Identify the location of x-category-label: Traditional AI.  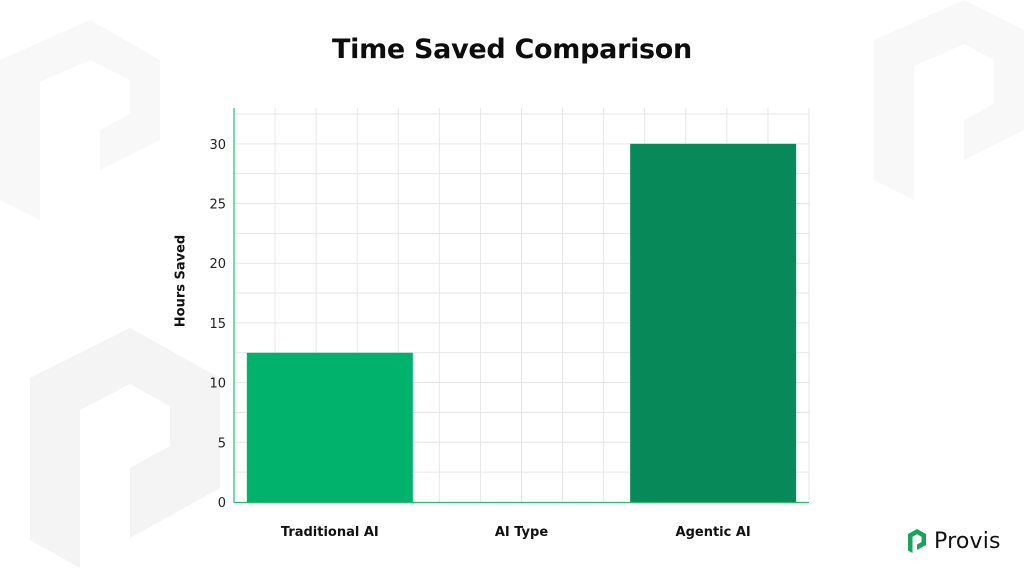
(330, 532).